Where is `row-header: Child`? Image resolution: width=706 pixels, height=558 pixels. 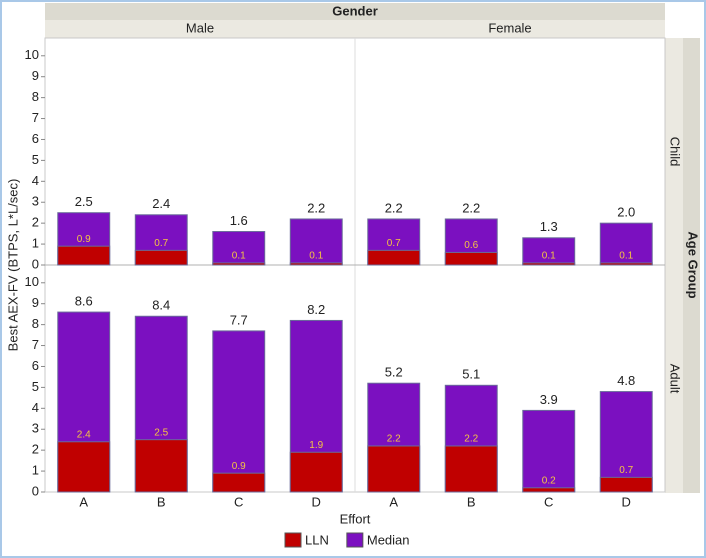
row-header: Child is located at coordinates (675, 152).